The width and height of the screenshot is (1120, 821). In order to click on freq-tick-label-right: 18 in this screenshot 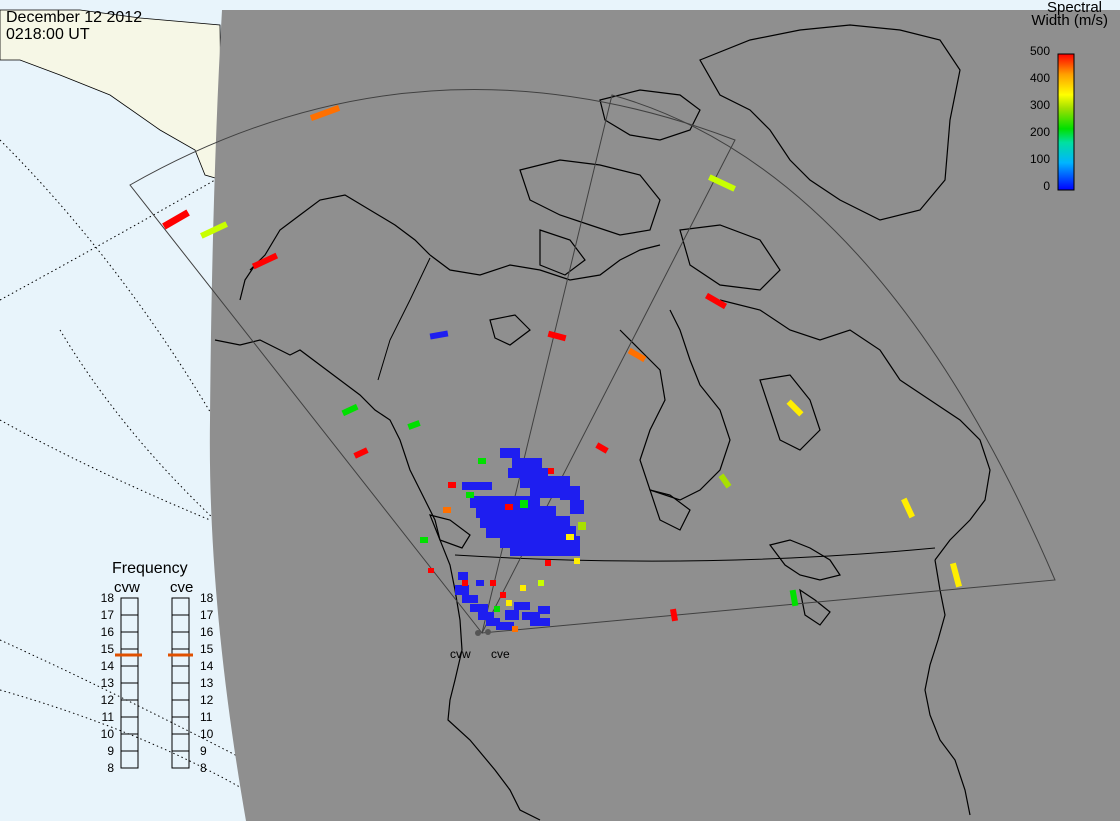, I will do `click(207, 598)`.